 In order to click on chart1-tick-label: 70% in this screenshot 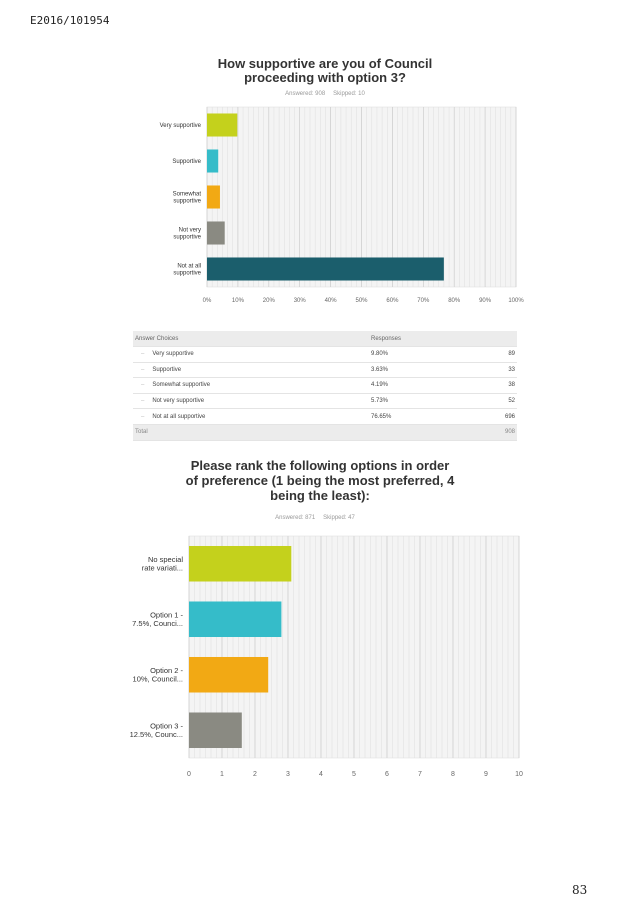, I will do `click(423, 301)`.